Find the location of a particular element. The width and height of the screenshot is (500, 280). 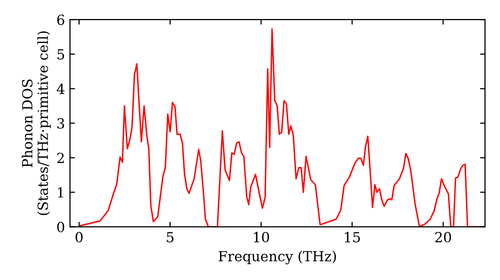

x-tick-label: 5 is located at coordinates (170, 237).